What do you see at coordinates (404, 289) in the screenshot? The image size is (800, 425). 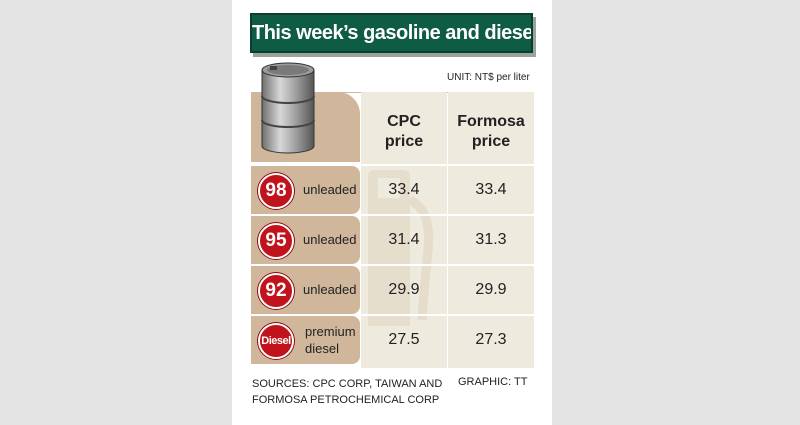 I see `cpc-price-value: 29.9` at bounding box center [404, 289].